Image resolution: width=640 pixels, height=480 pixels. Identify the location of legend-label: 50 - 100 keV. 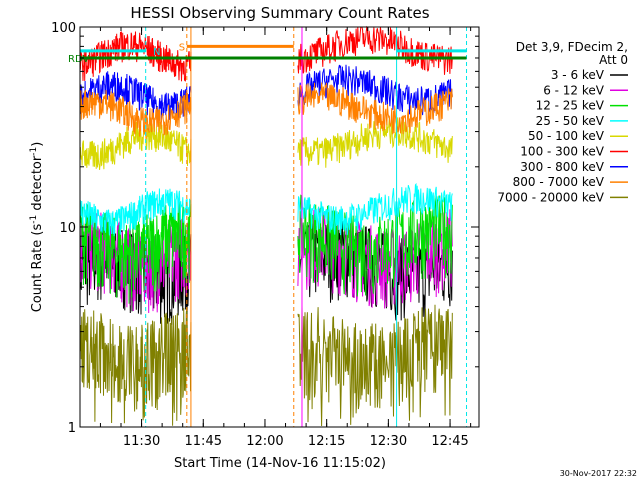
(566, 136).